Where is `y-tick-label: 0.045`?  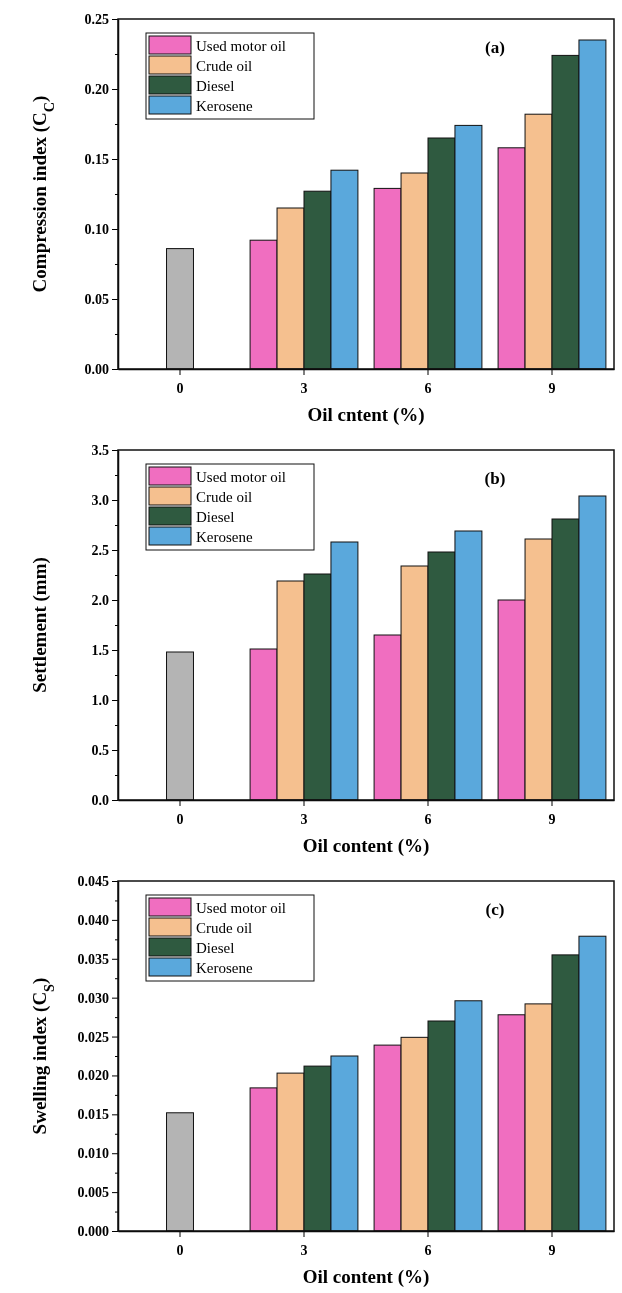 y-tick-label: 0.045 is located at coordinates (93, 881).